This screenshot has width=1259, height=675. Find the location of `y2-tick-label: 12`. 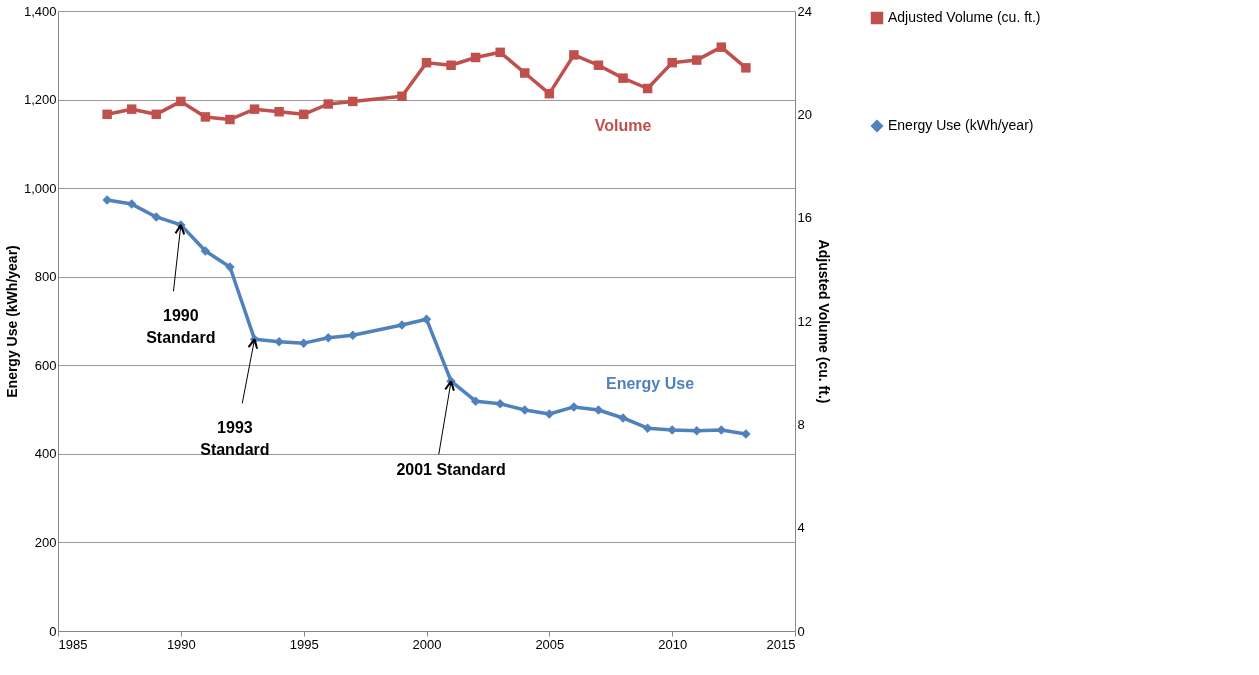

y2-tick-label: 12 is located at coordinates (804, 321).